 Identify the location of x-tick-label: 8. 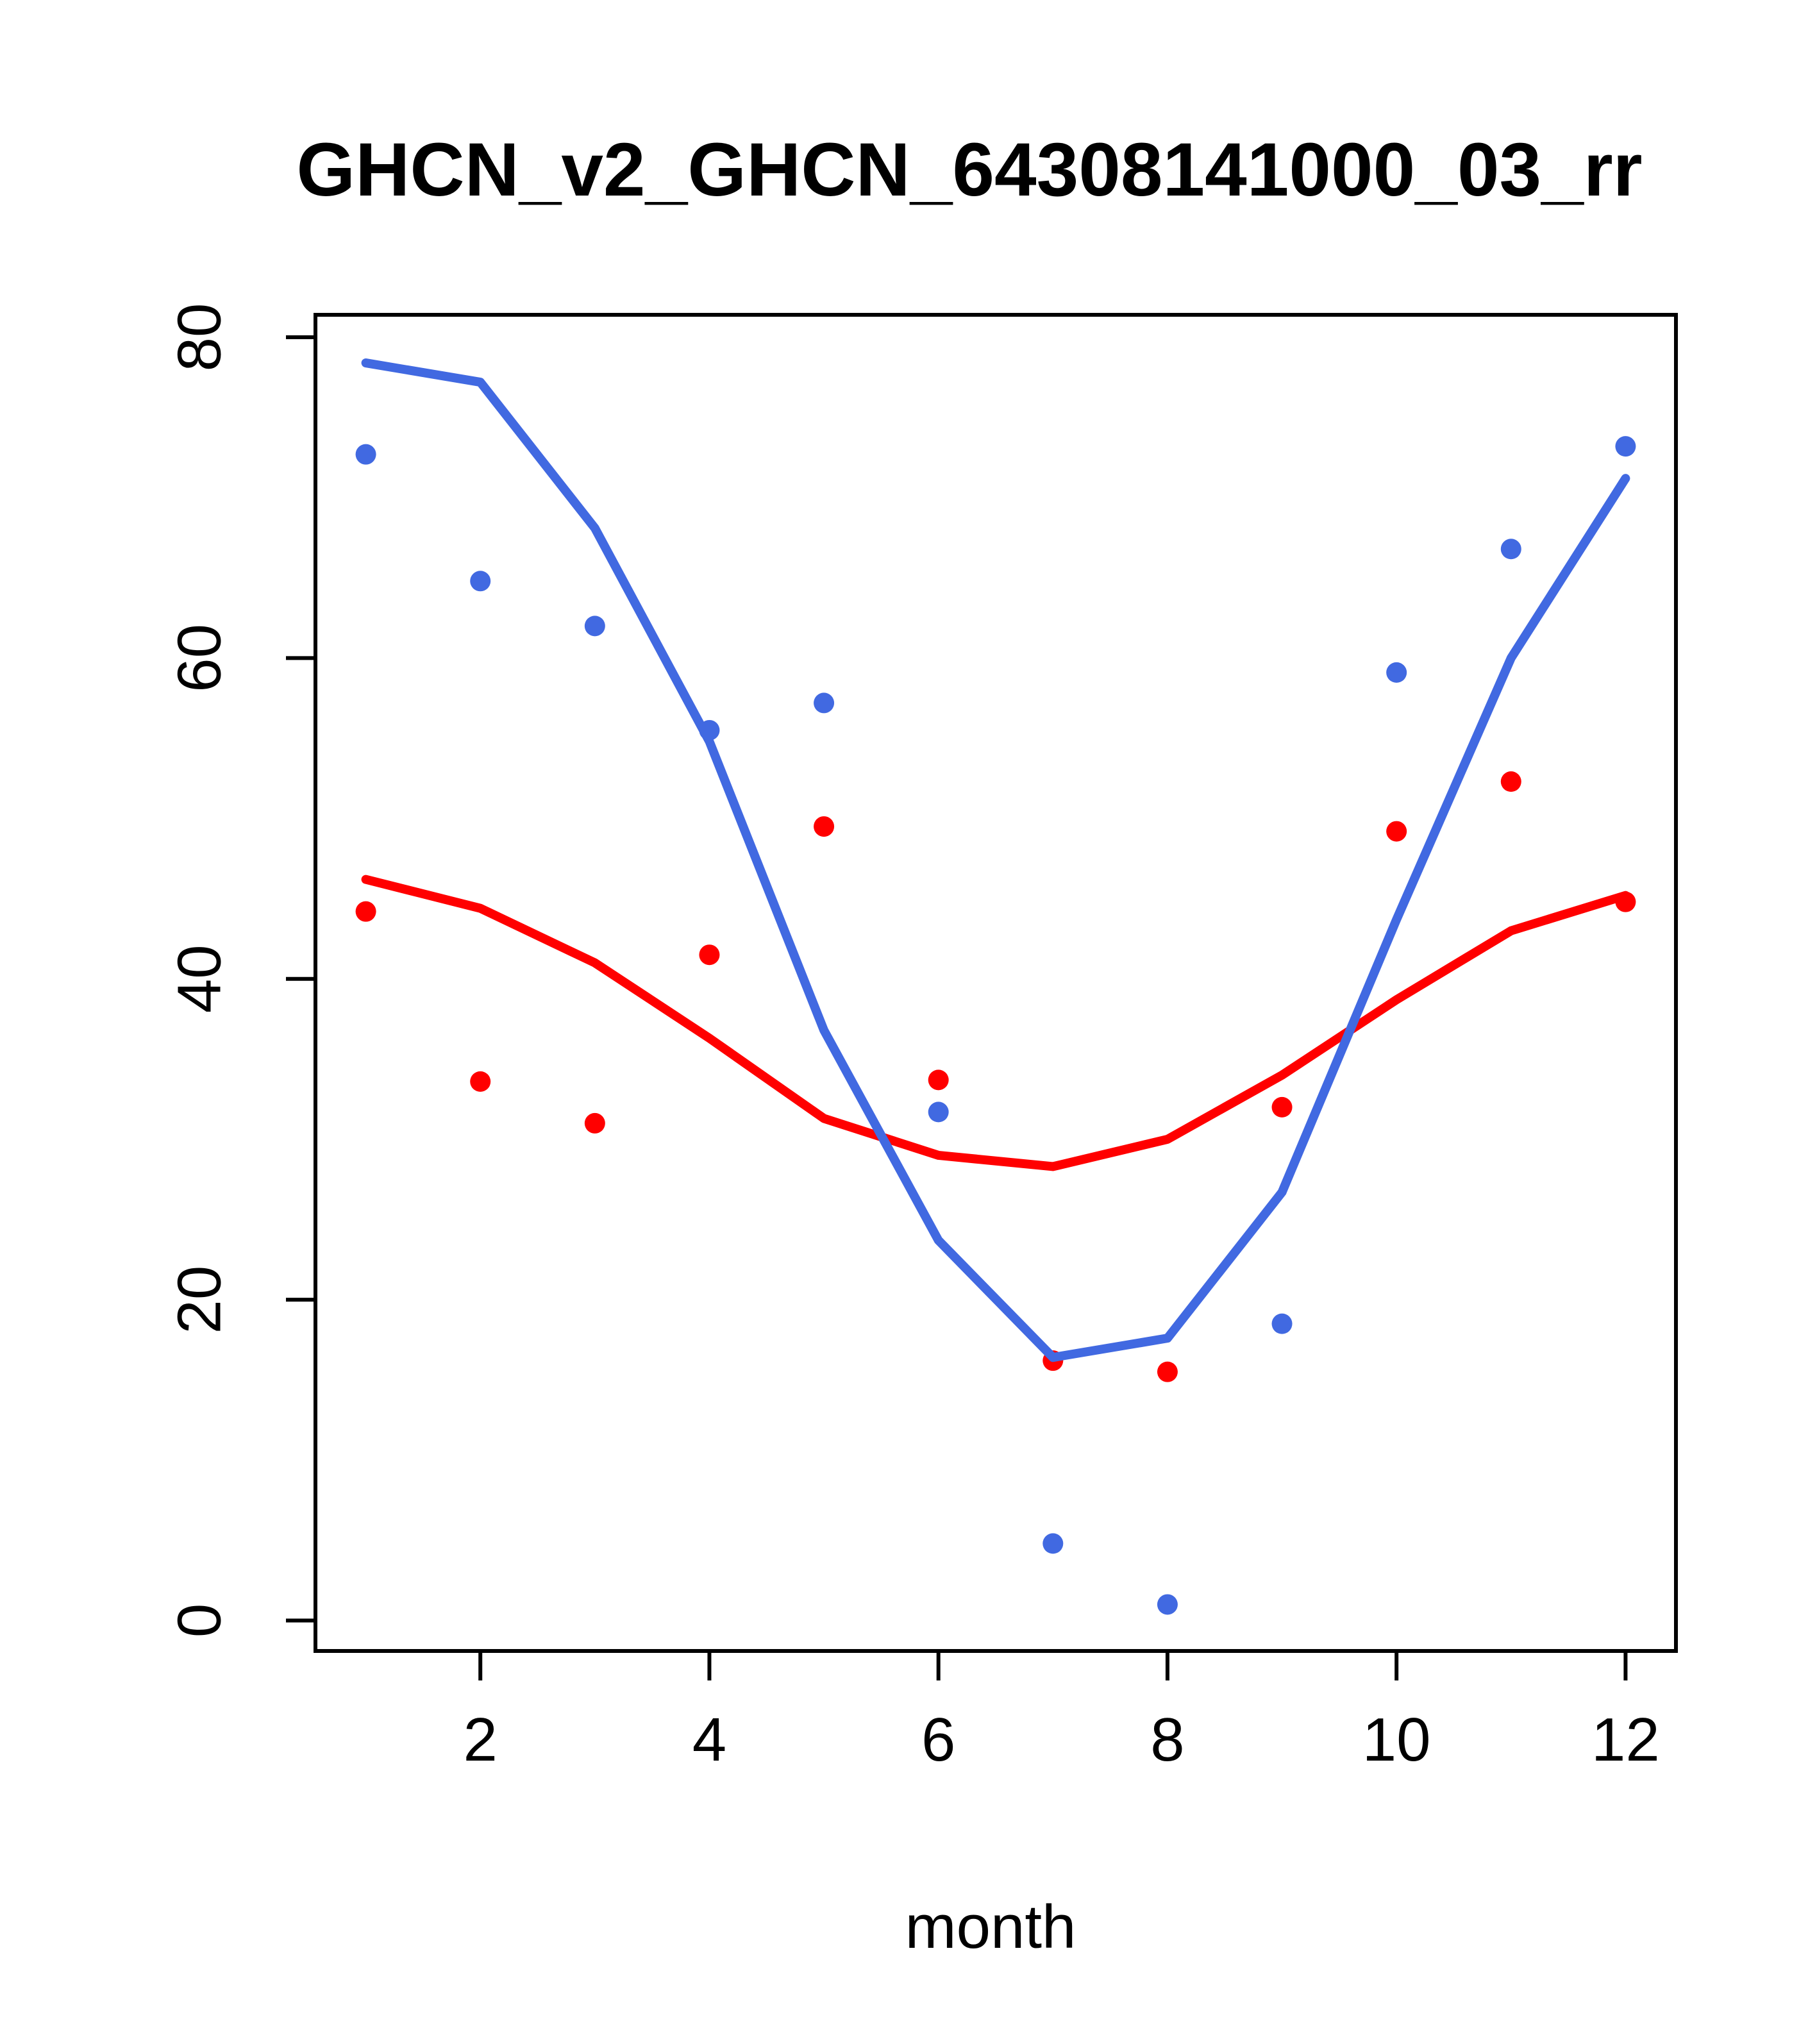
(1167, 1740).